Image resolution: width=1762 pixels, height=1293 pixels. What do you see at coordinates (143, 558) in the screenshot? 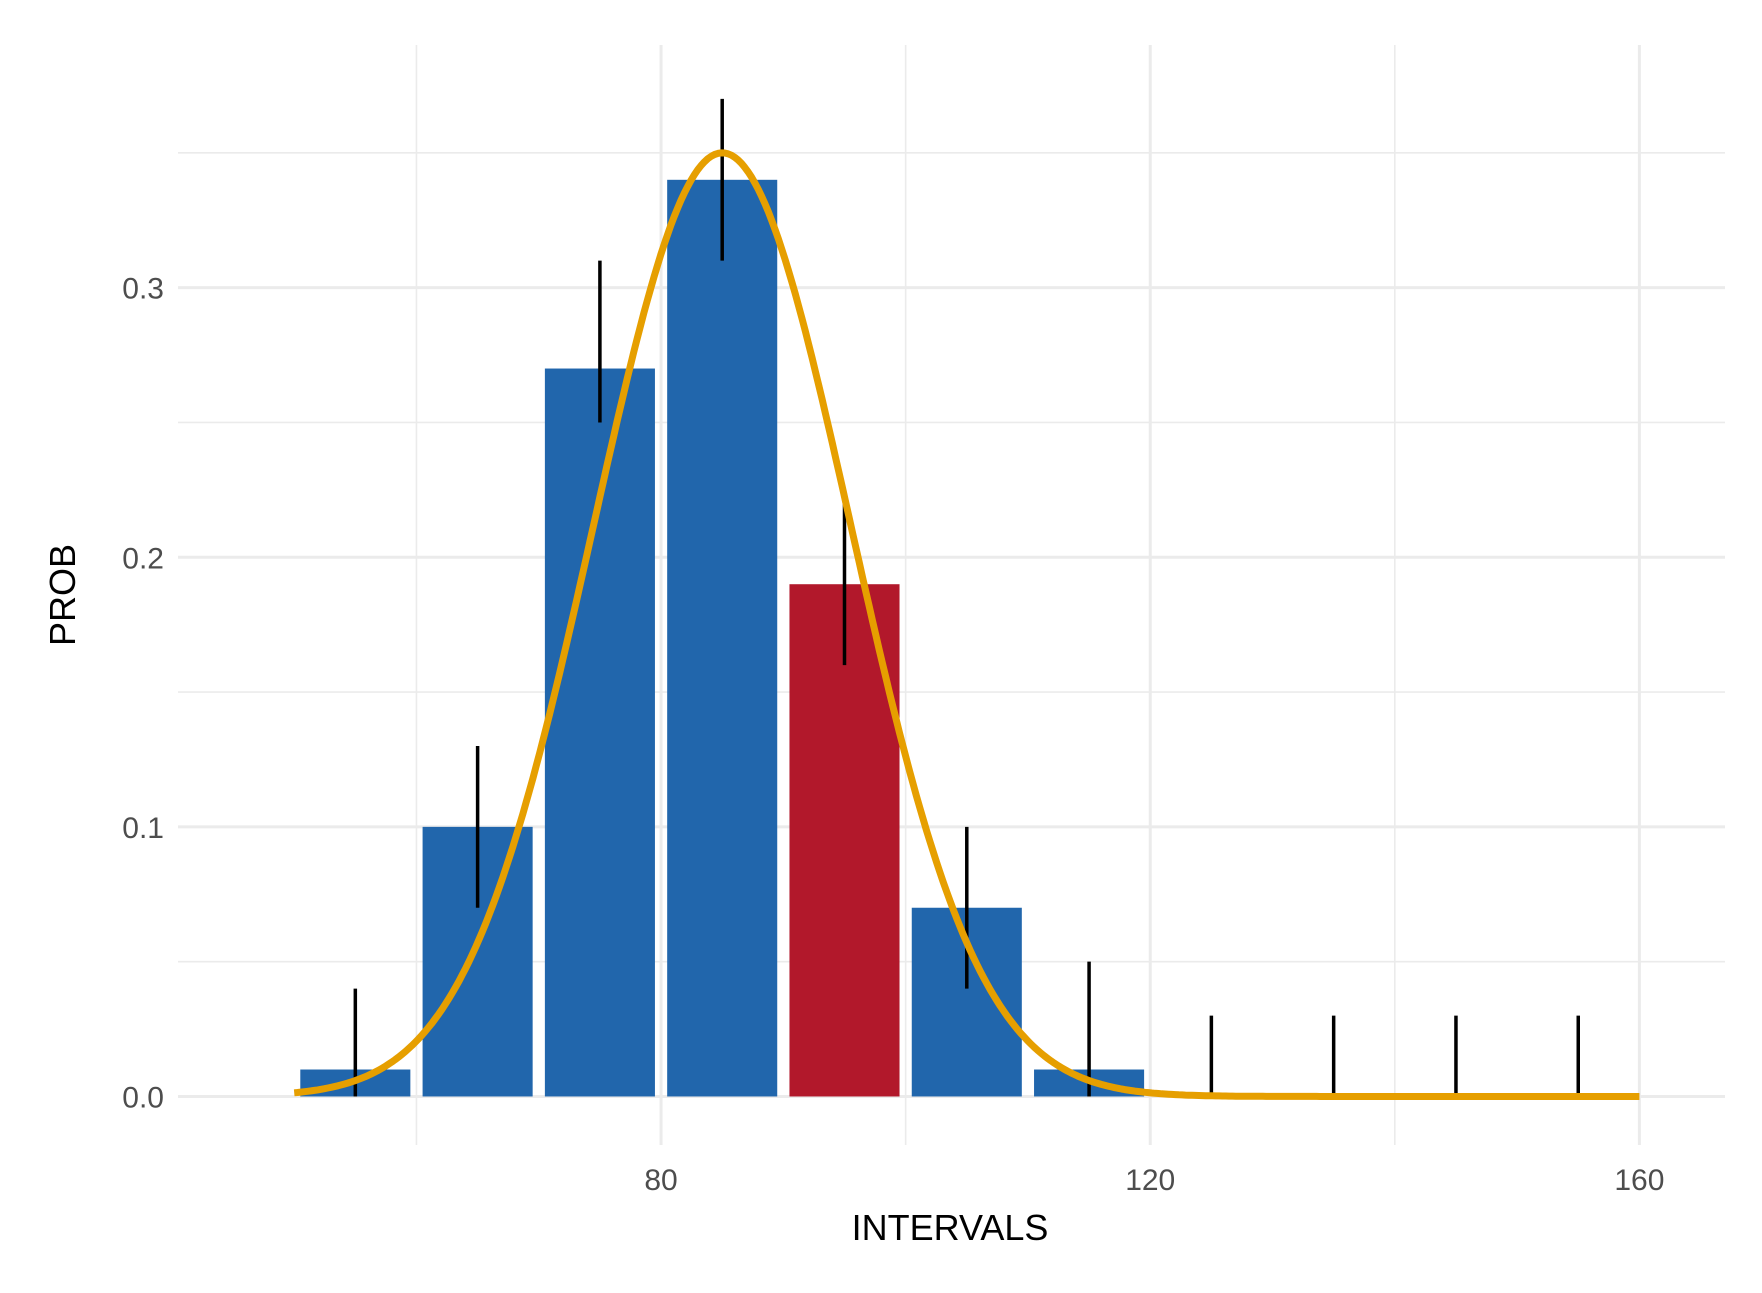
I see `y-tick-label: 0.2` at bounding box center [143, 558].